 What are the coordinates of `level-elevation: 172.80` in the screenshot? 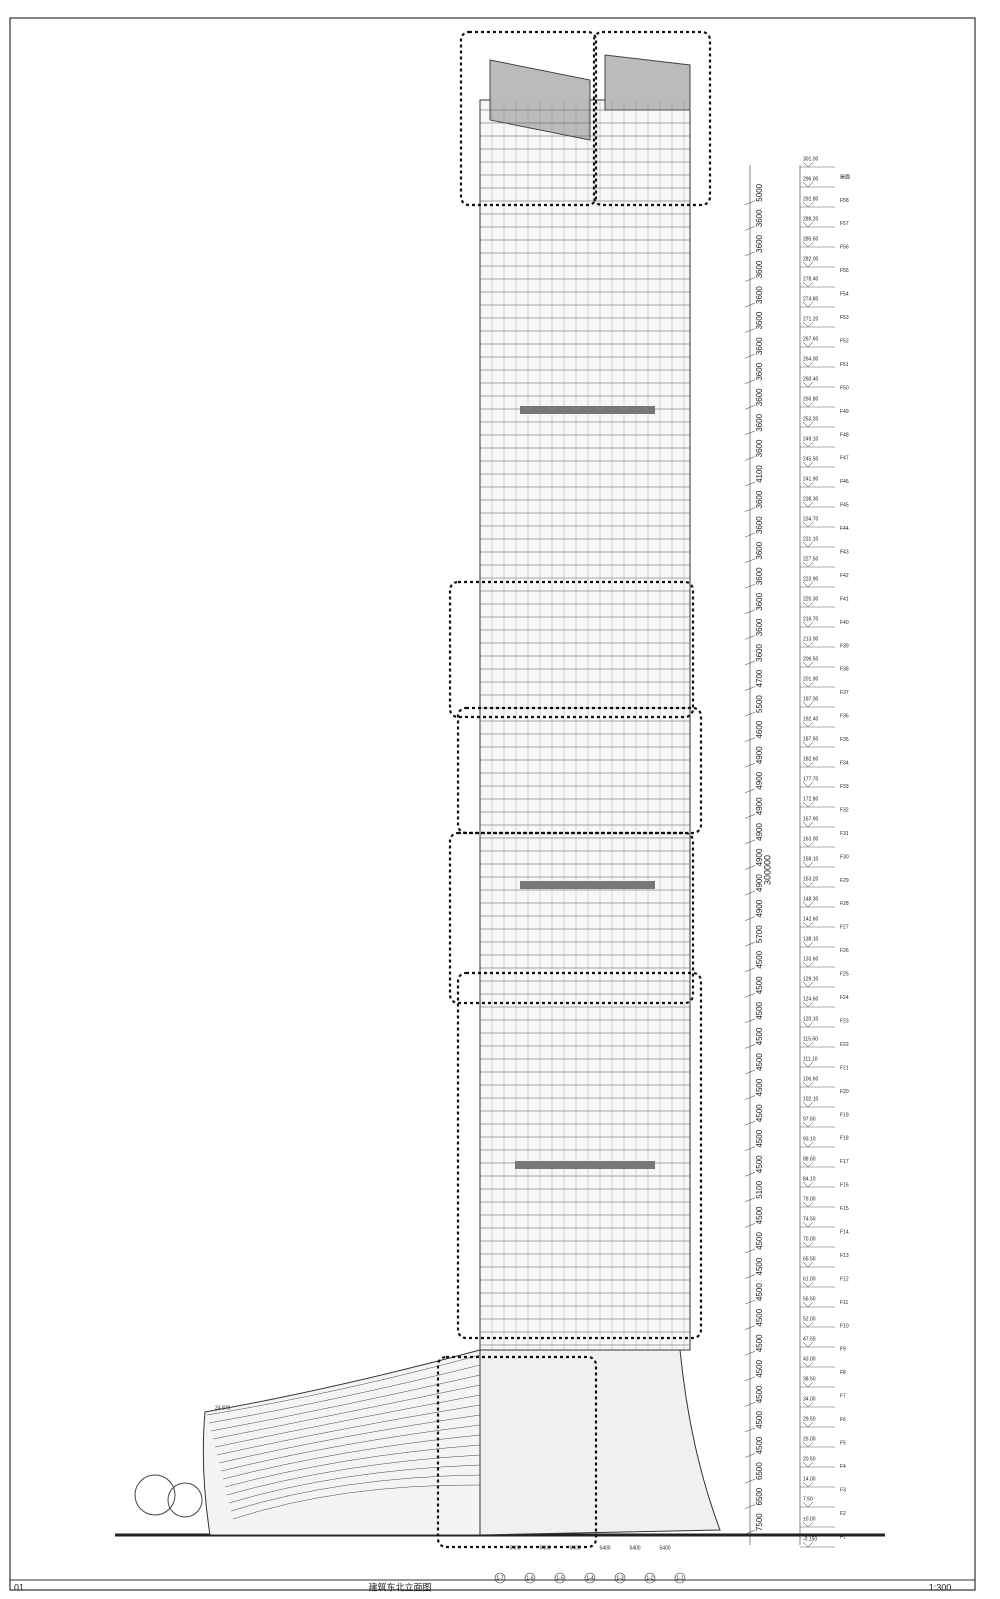 It's located at (811, 799).